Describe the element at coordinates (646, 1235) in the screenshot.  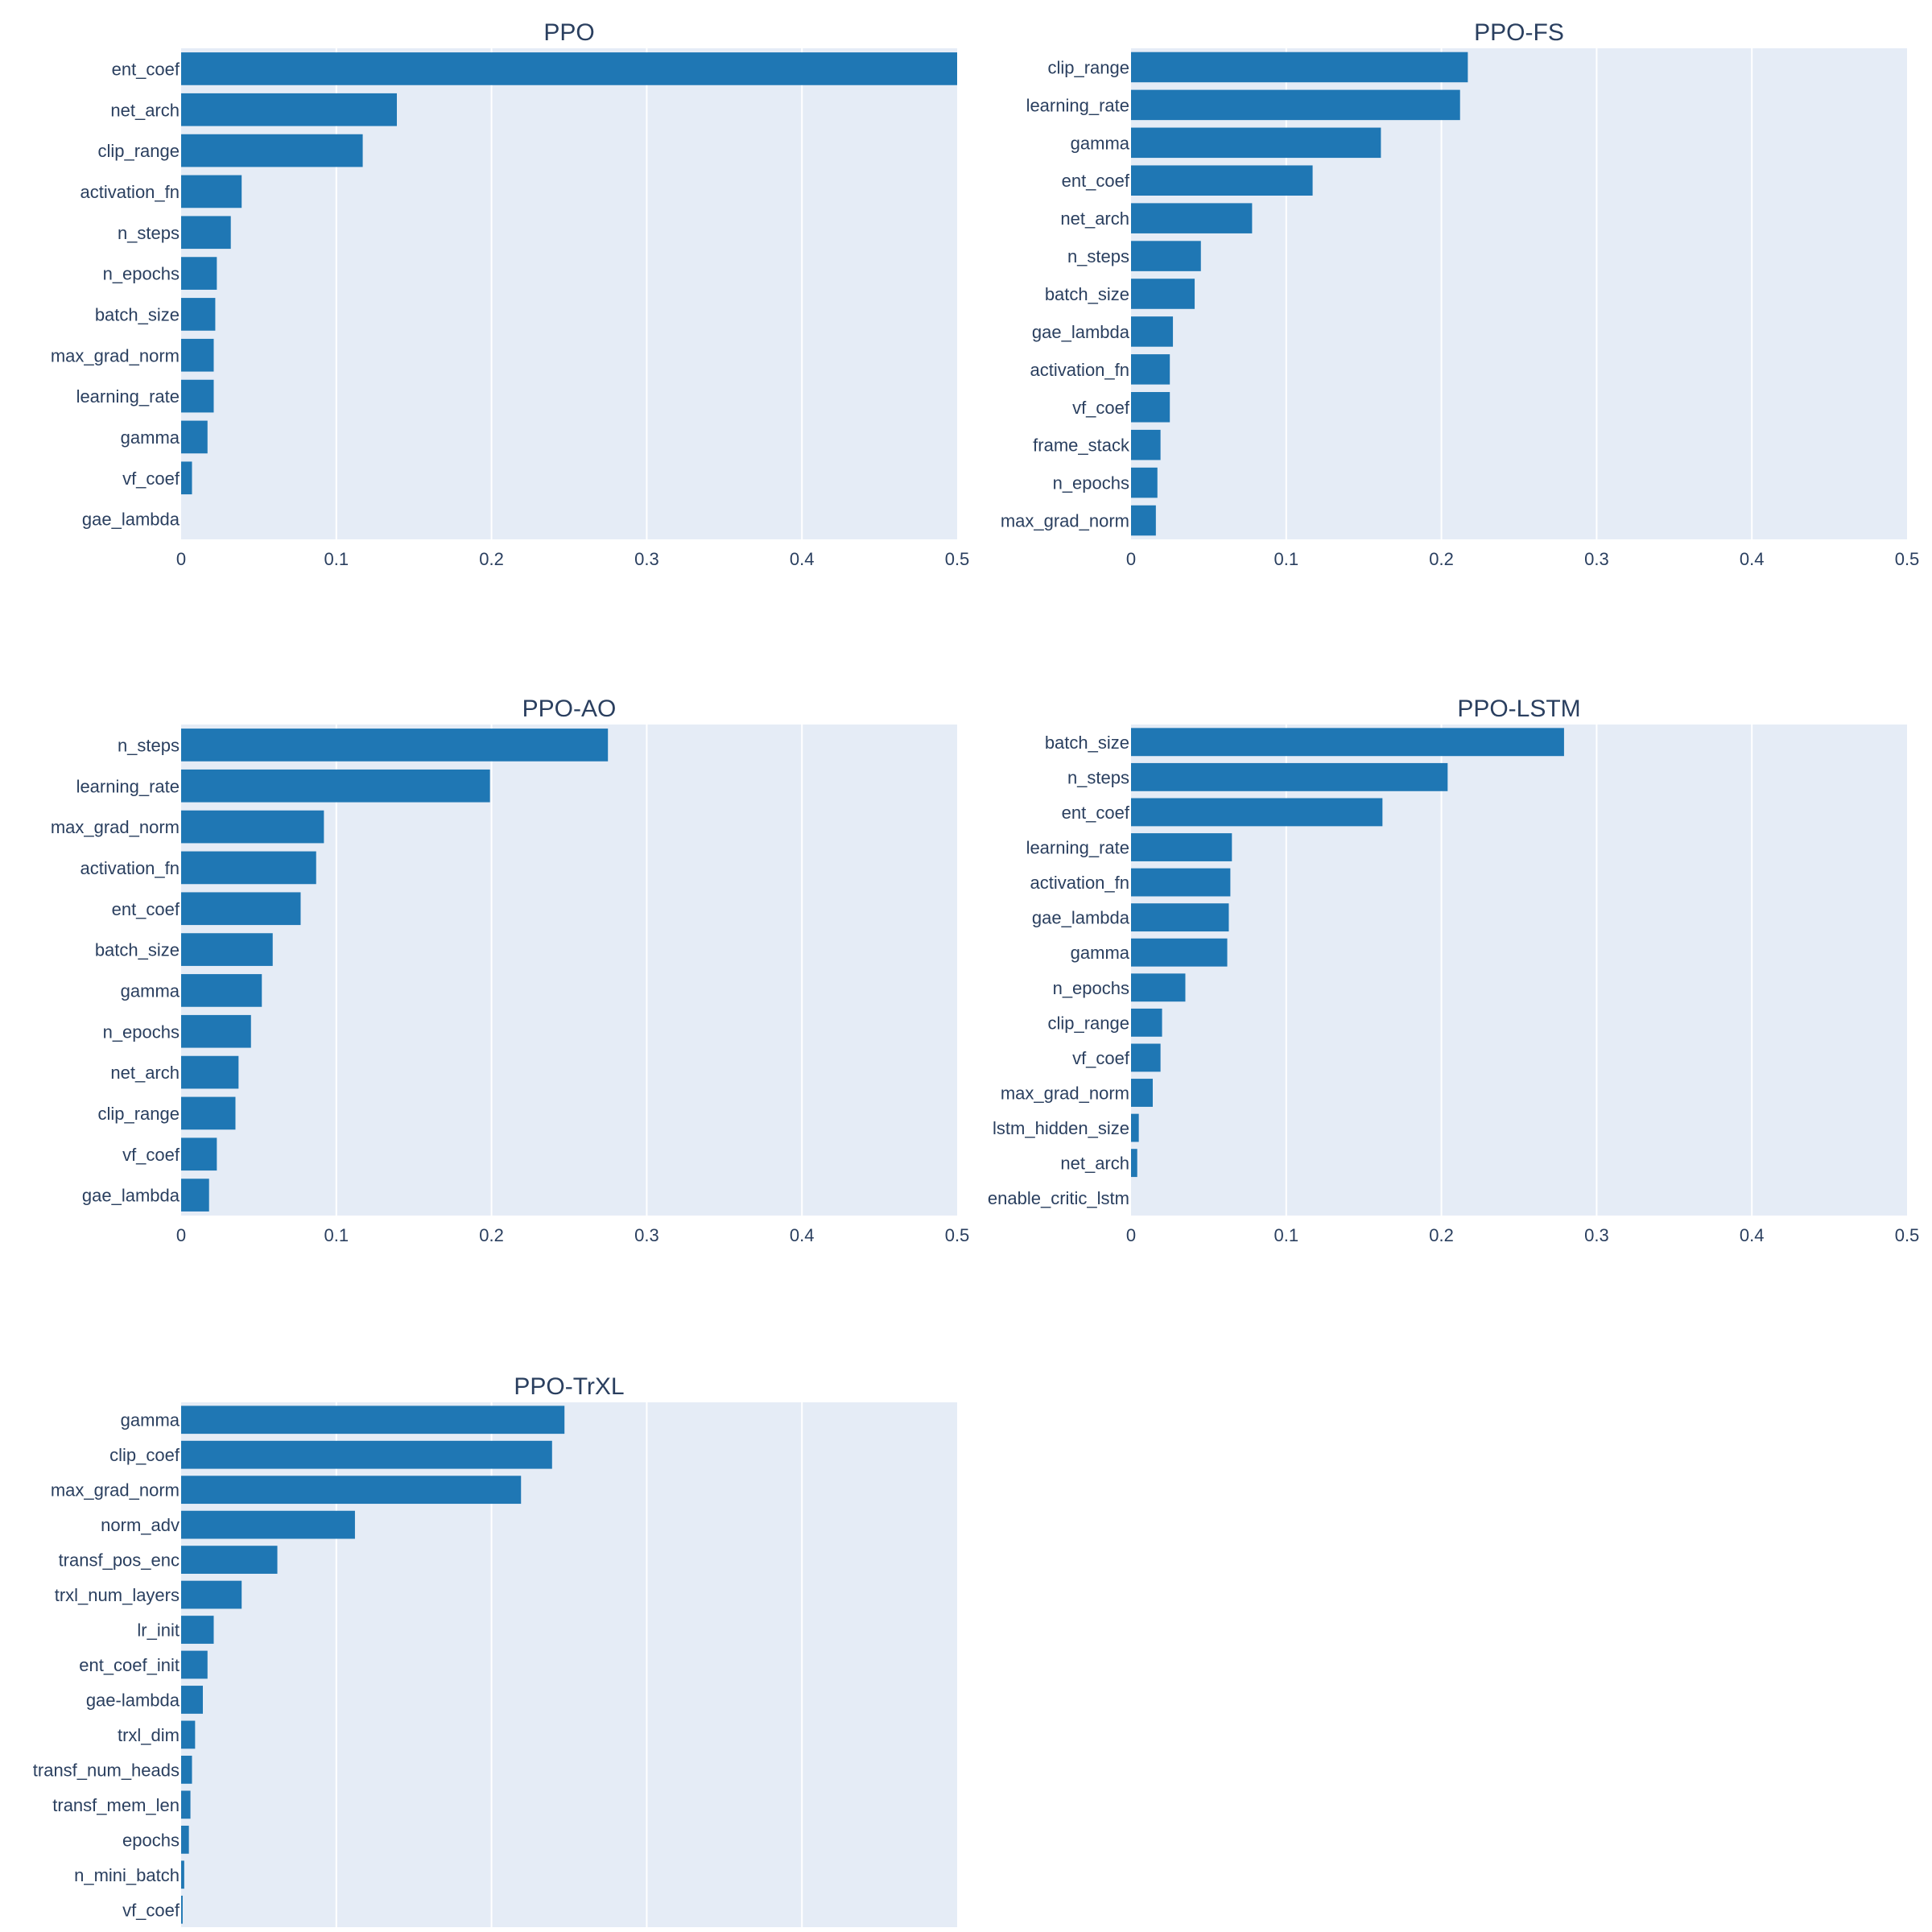
I see `x-tick-label: 0.3` at that location.